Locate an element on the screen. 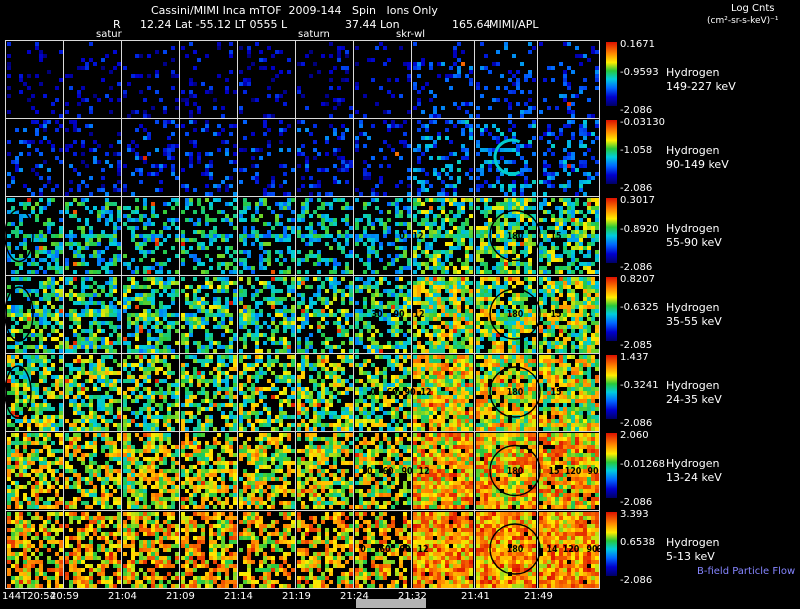  skymap-row-7-canvas is located at coordinates (302, 549).